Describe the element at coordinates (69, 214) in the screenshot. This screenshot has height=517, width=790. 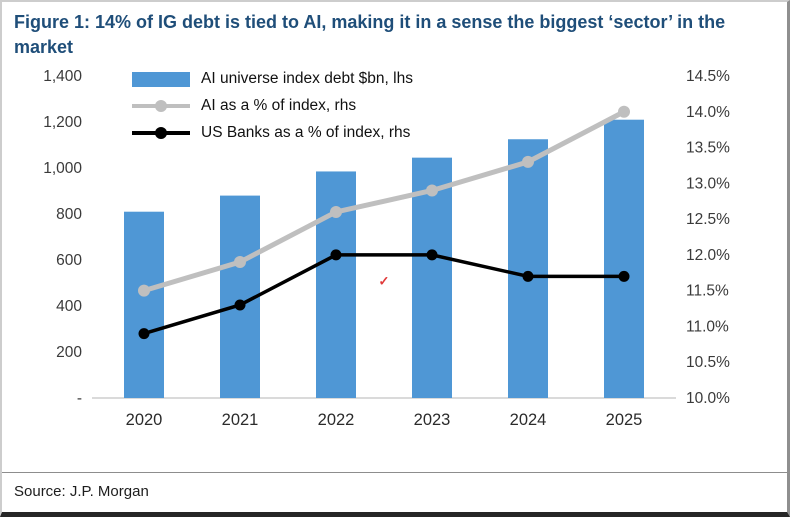
I see `left-axis-tick: 800` at that location.